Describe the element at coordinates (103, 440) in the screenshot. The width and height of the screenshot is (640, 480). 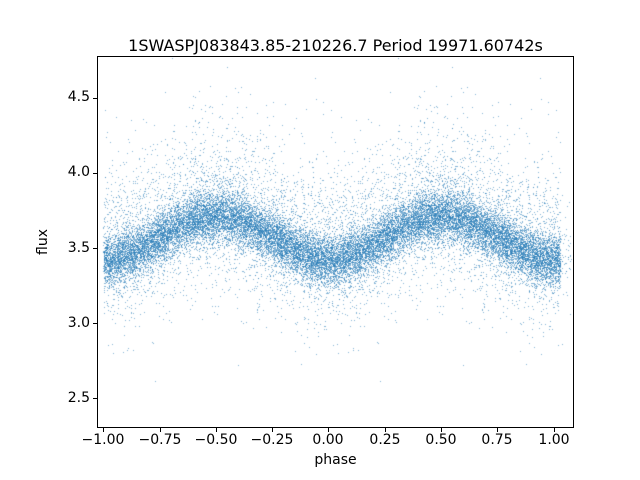
I see `x-tick-label: −1.00` at that location.